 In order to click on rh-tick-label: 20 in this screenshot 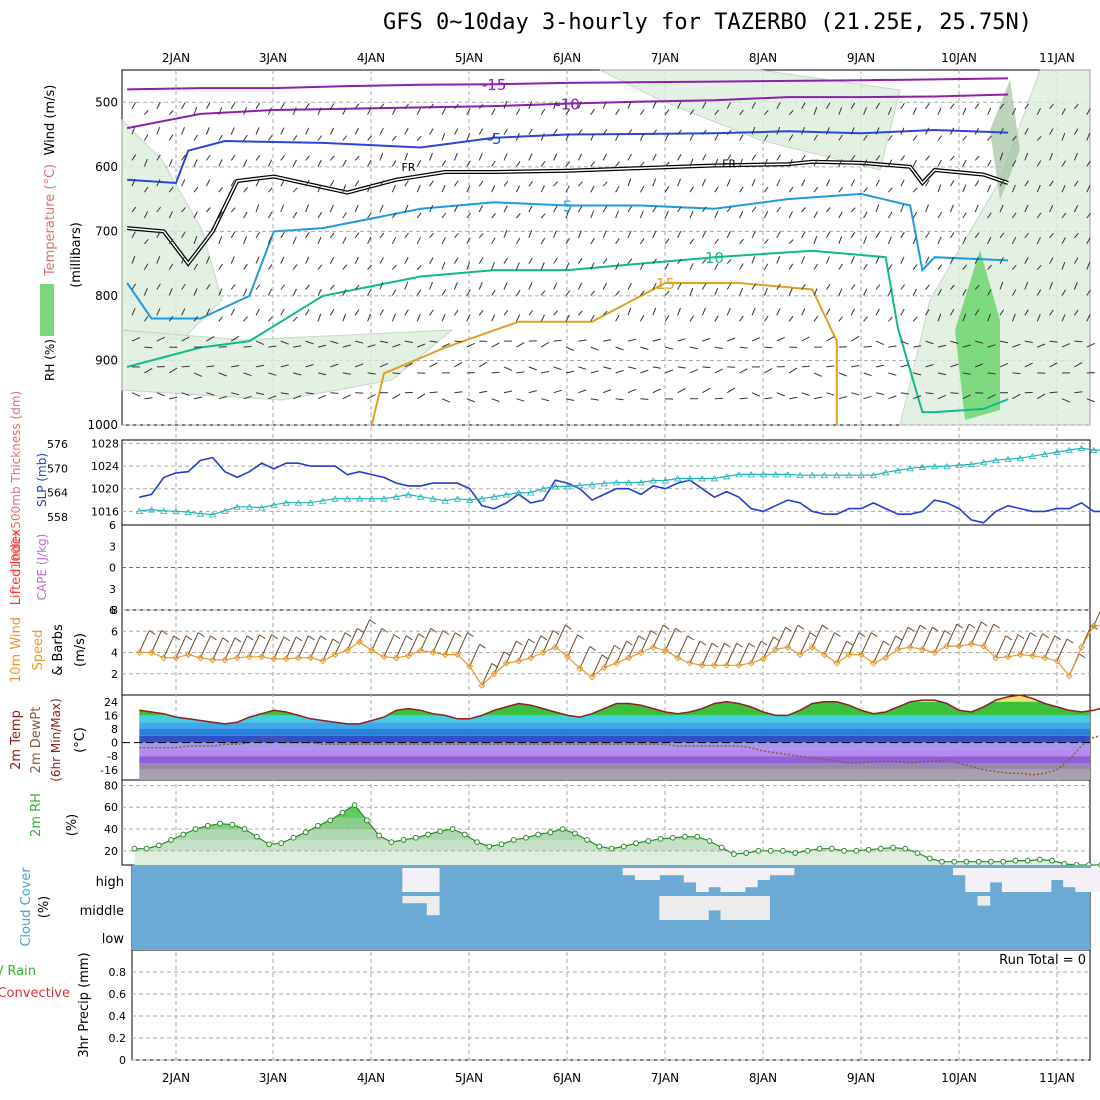, I will do `click(111, 851)`.